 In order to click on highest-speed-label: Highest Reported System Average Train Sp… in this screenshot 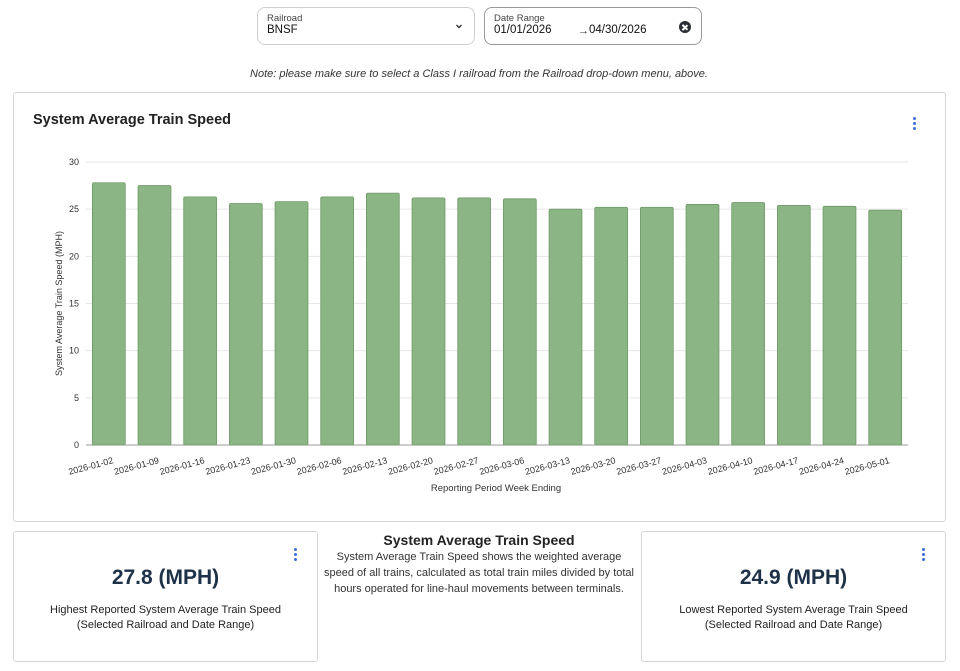, I will do `click(165, 618)`.